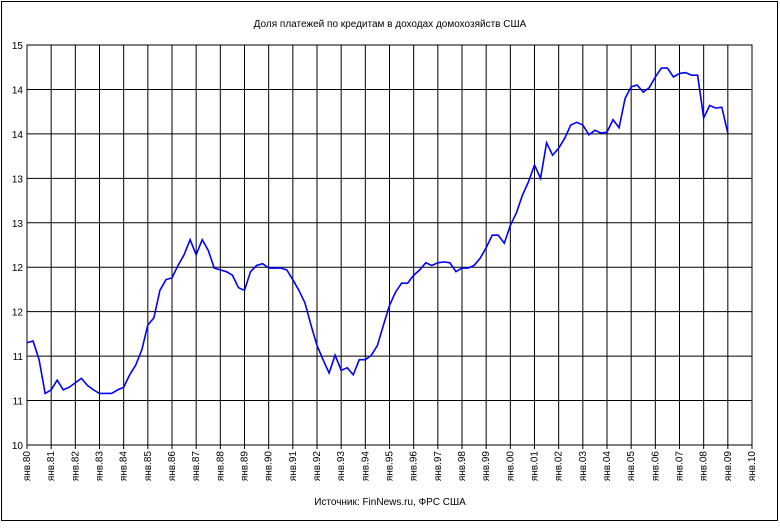 Image resolution: width=780 pixels, height=528 pixels. I want to click on x-tick-label: янв.95, so click(390, 466).